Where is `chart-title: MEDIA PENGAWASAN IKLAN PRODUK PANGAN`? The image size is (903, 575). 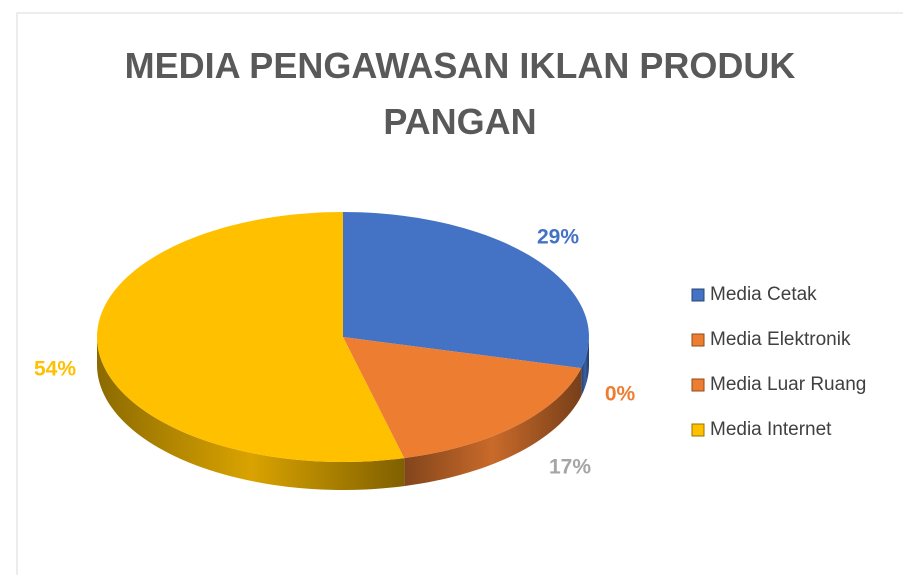
chart-title: MEDIA PENGAWASAN IKLAN PRODUK PANGAN is located at coordinates (460, 93).